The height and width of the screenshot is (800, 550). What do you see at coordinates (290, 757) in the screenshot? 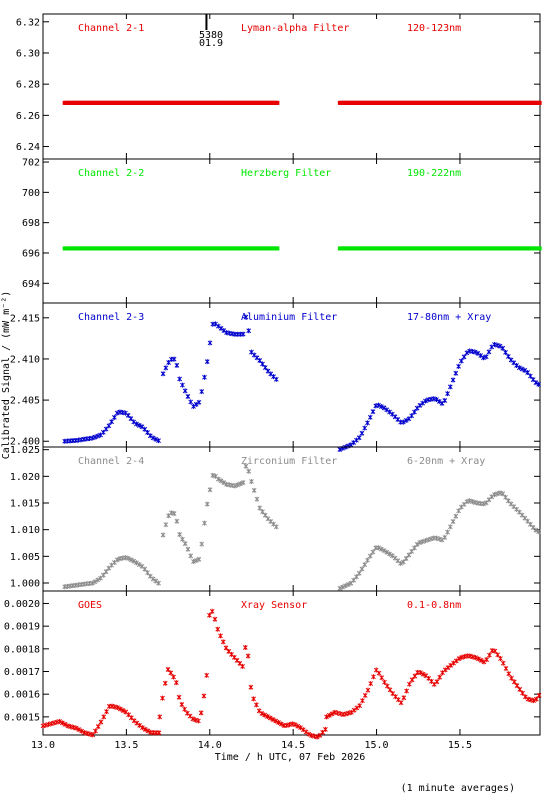
I see `x-axis-label: Time / h UTC, 07 Feb 2026` at bounding box center [290, 757].